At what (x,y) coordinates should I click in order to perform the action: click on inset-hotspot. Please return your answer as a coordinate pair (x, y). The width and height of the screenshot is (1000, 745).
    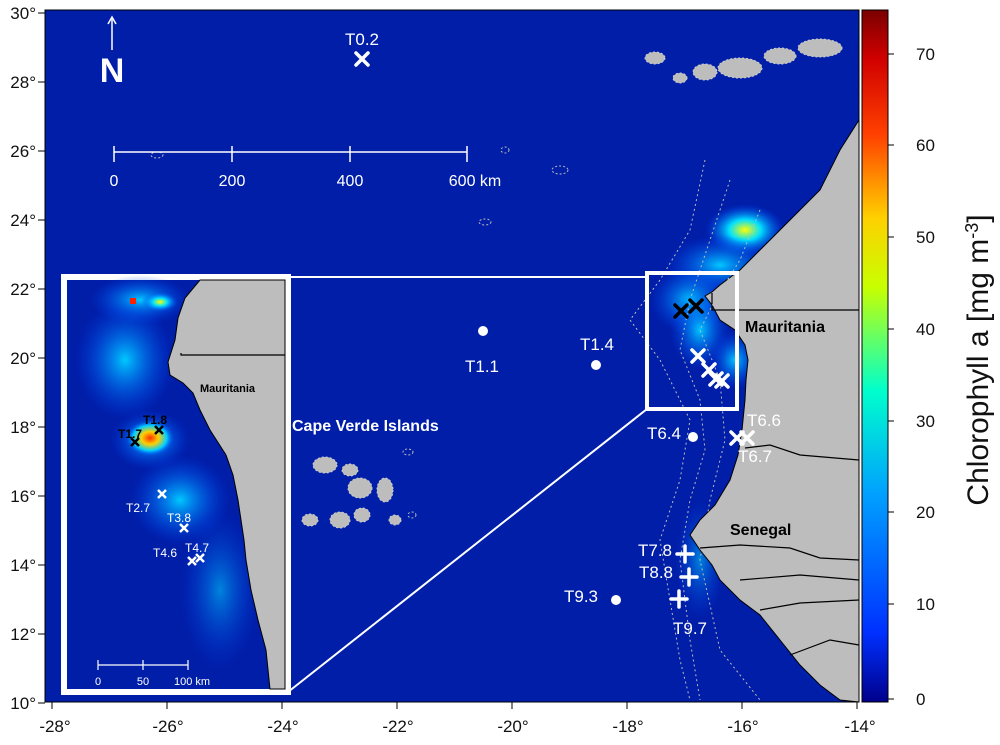
    Looking at the image, I should click on (133, 301).